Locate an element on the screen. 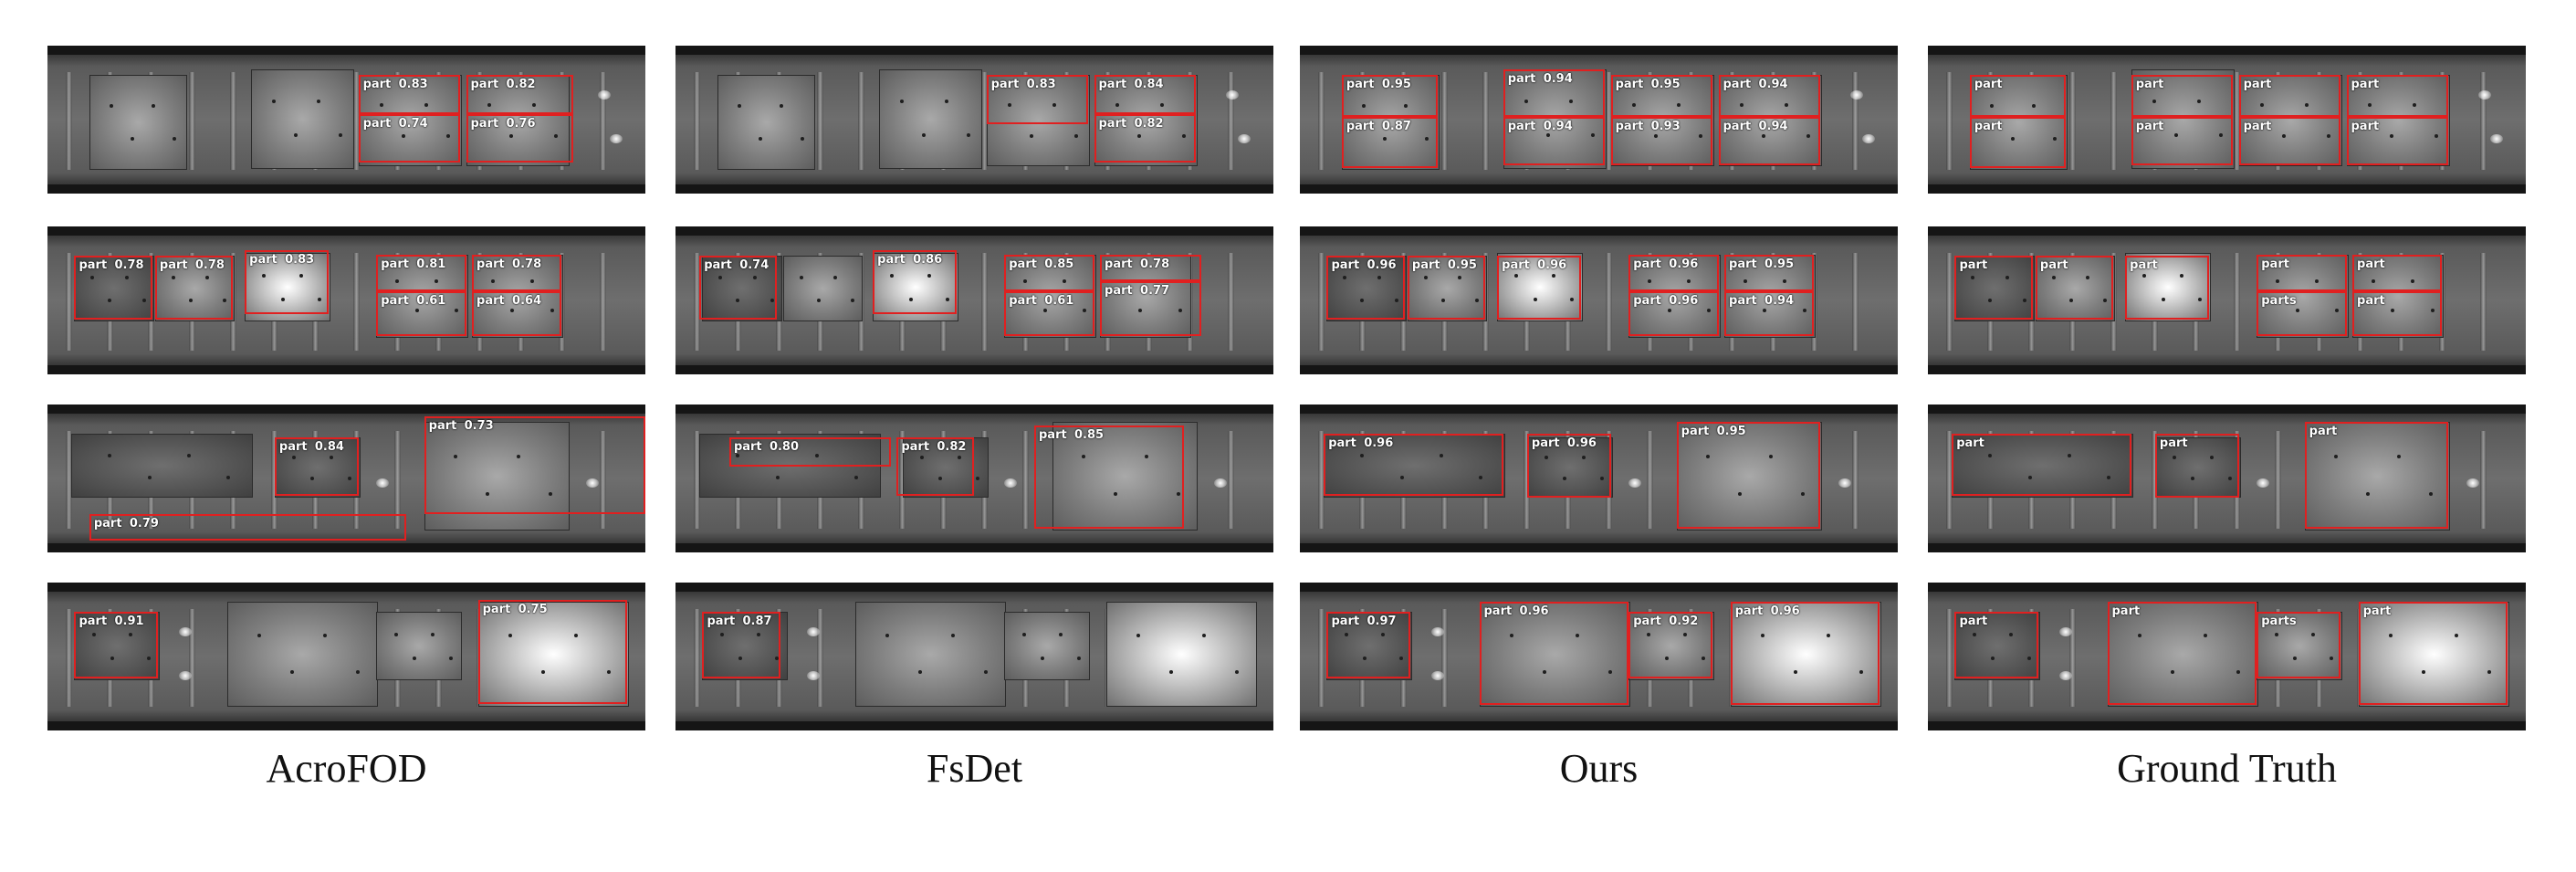 Image resolution: width=2576 pixels, height=872 pixels. detection-panel-4-3: part part part is located at coordinates (2227, 478).